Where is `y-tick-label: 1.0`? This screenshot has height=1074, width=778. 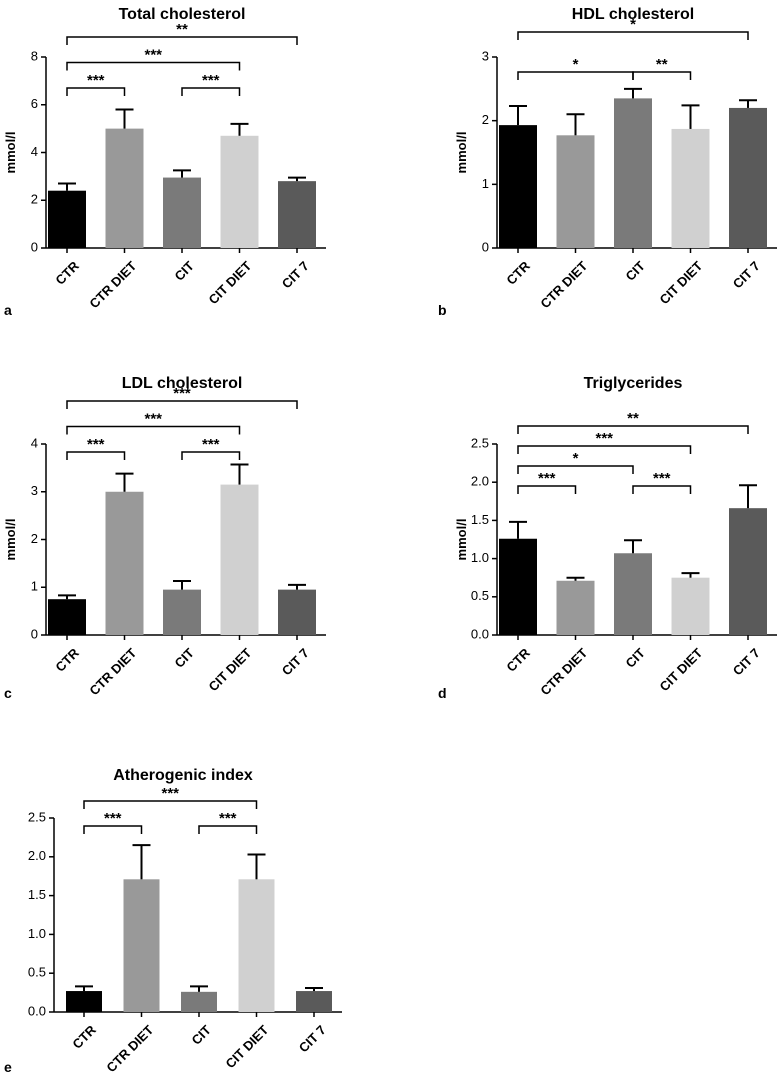
y-tick-label: 1.0 is located at coordinates (480, 557).